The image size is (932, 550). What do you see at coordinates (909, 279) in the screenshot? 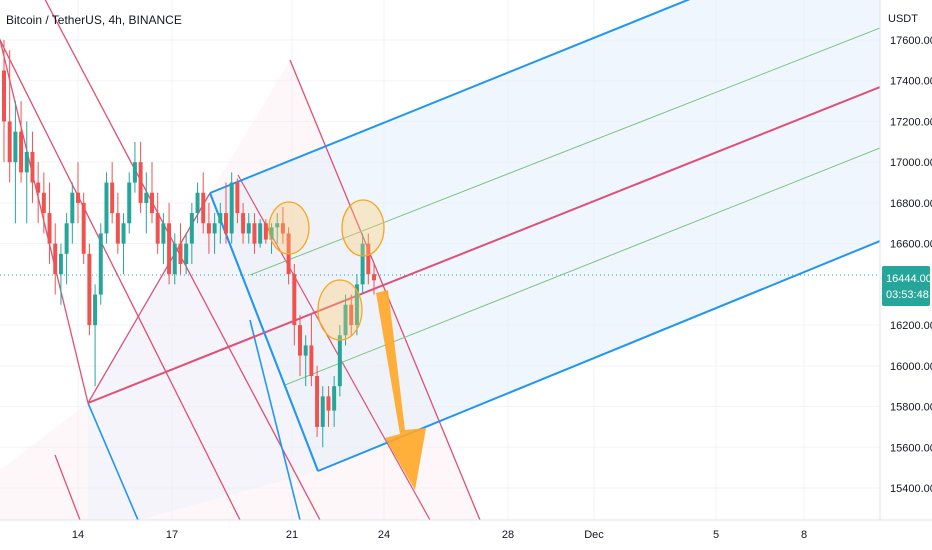
I see `last-price-label: 16444.00` at bounding box center [909, 279].